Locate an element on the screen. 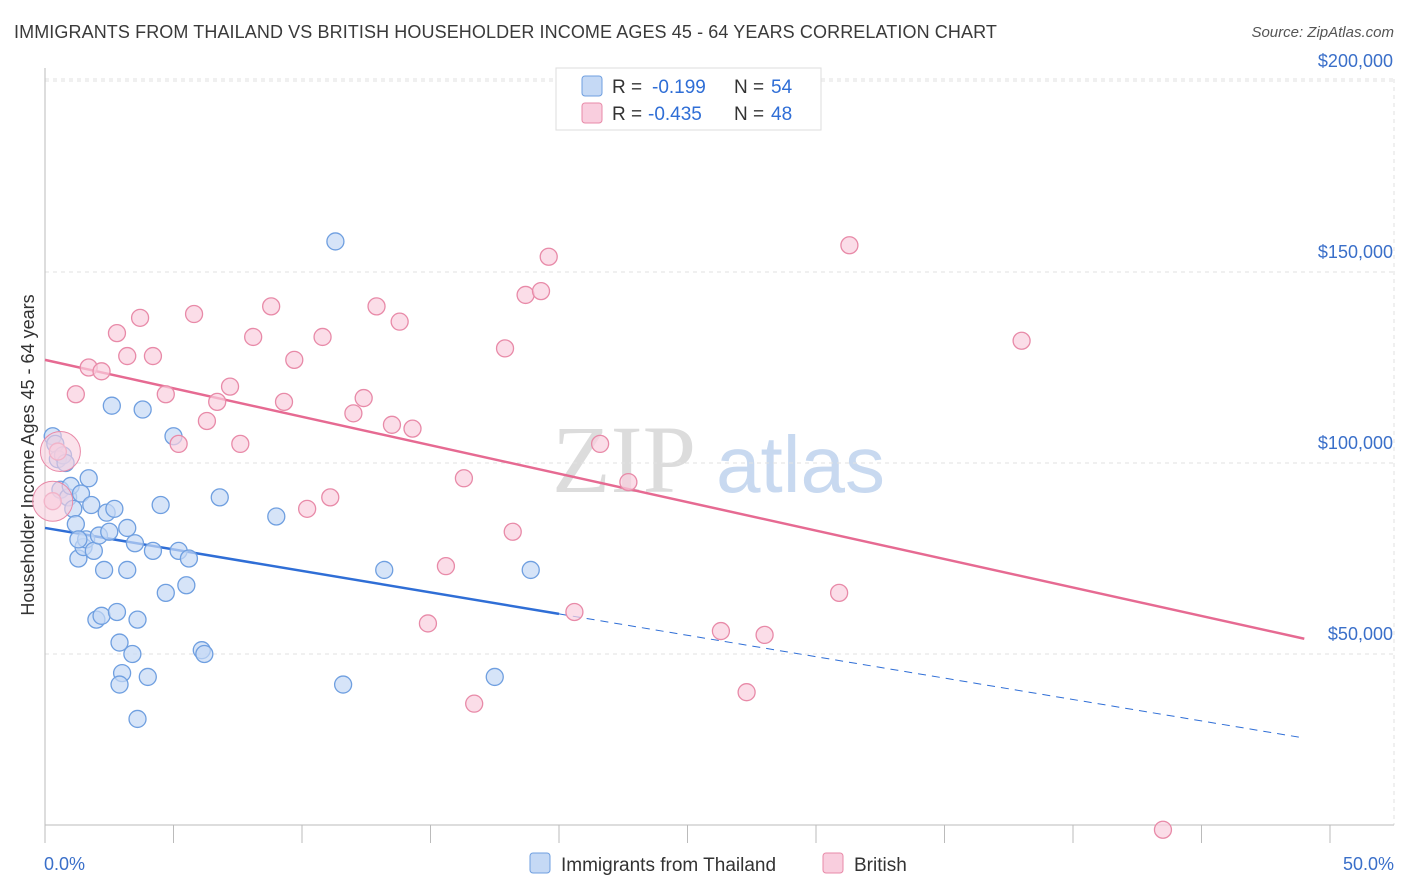  bottom-legend-swatch-thailand is located at coordinates (540, 863).